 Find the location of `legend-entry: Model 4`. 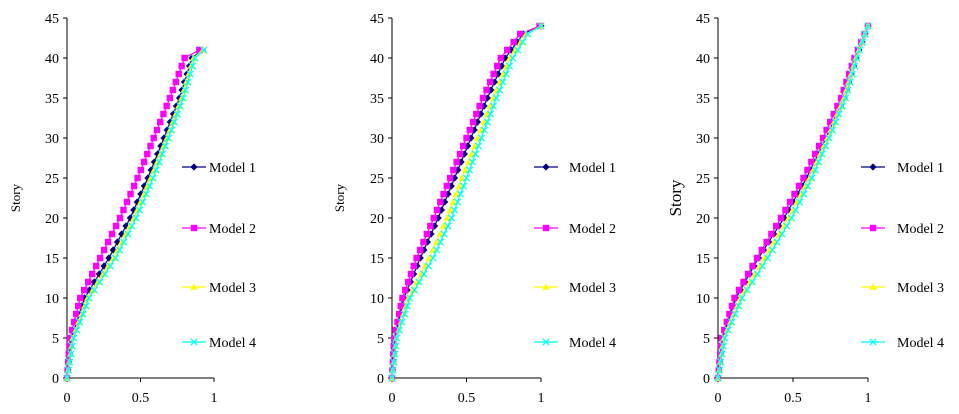

legend-entry: Model 4 is located at coordinates (219, 343).